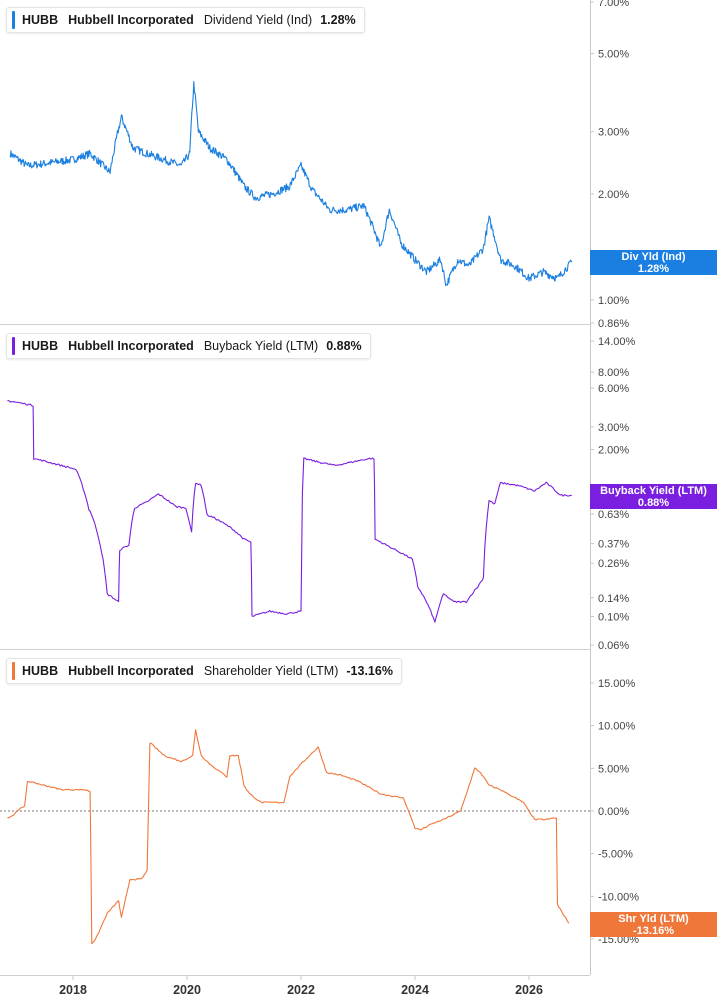 This screenshot has width=717, height=1005. Describe the element at coordinates (369, 671) in the screenshot. I see `shareholder-legend-value: -13.16%` at that location.